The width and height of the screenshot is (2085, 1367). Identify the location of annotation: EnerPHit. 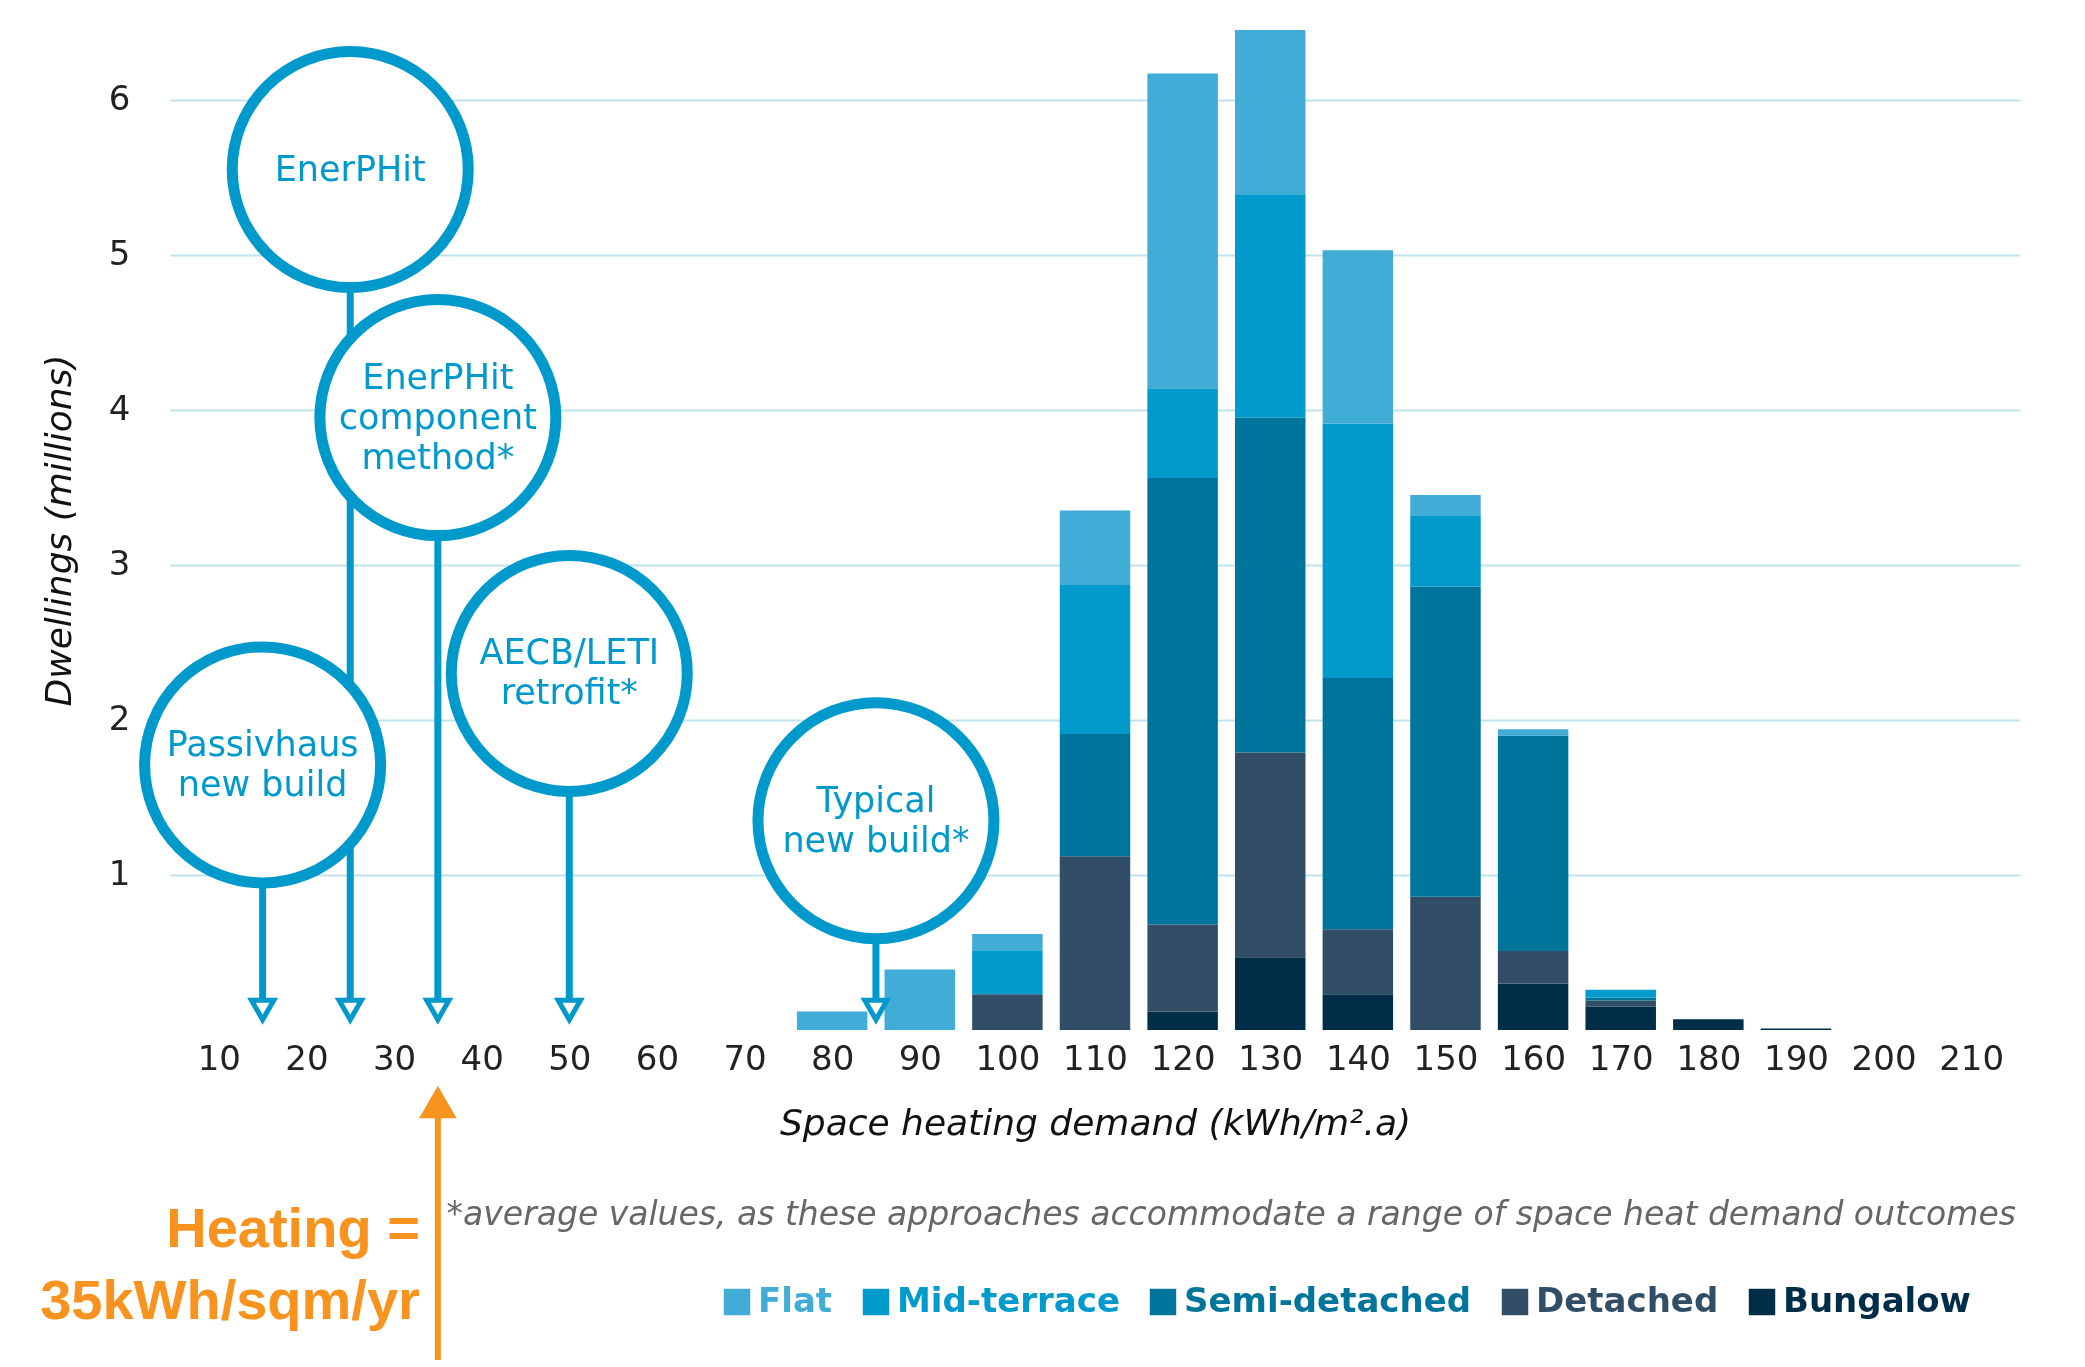
(350, 168).